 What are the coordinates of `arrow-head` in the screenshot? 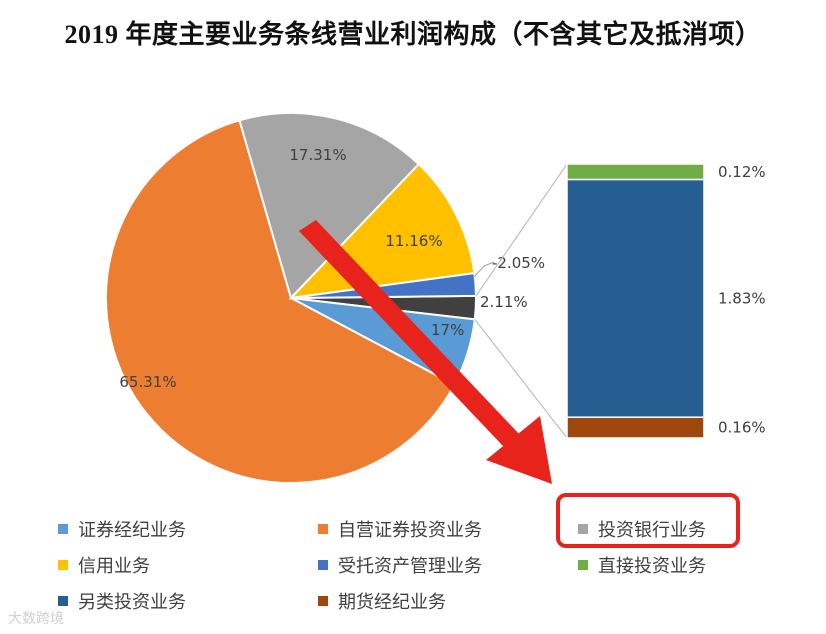 It's located at (519, 450).